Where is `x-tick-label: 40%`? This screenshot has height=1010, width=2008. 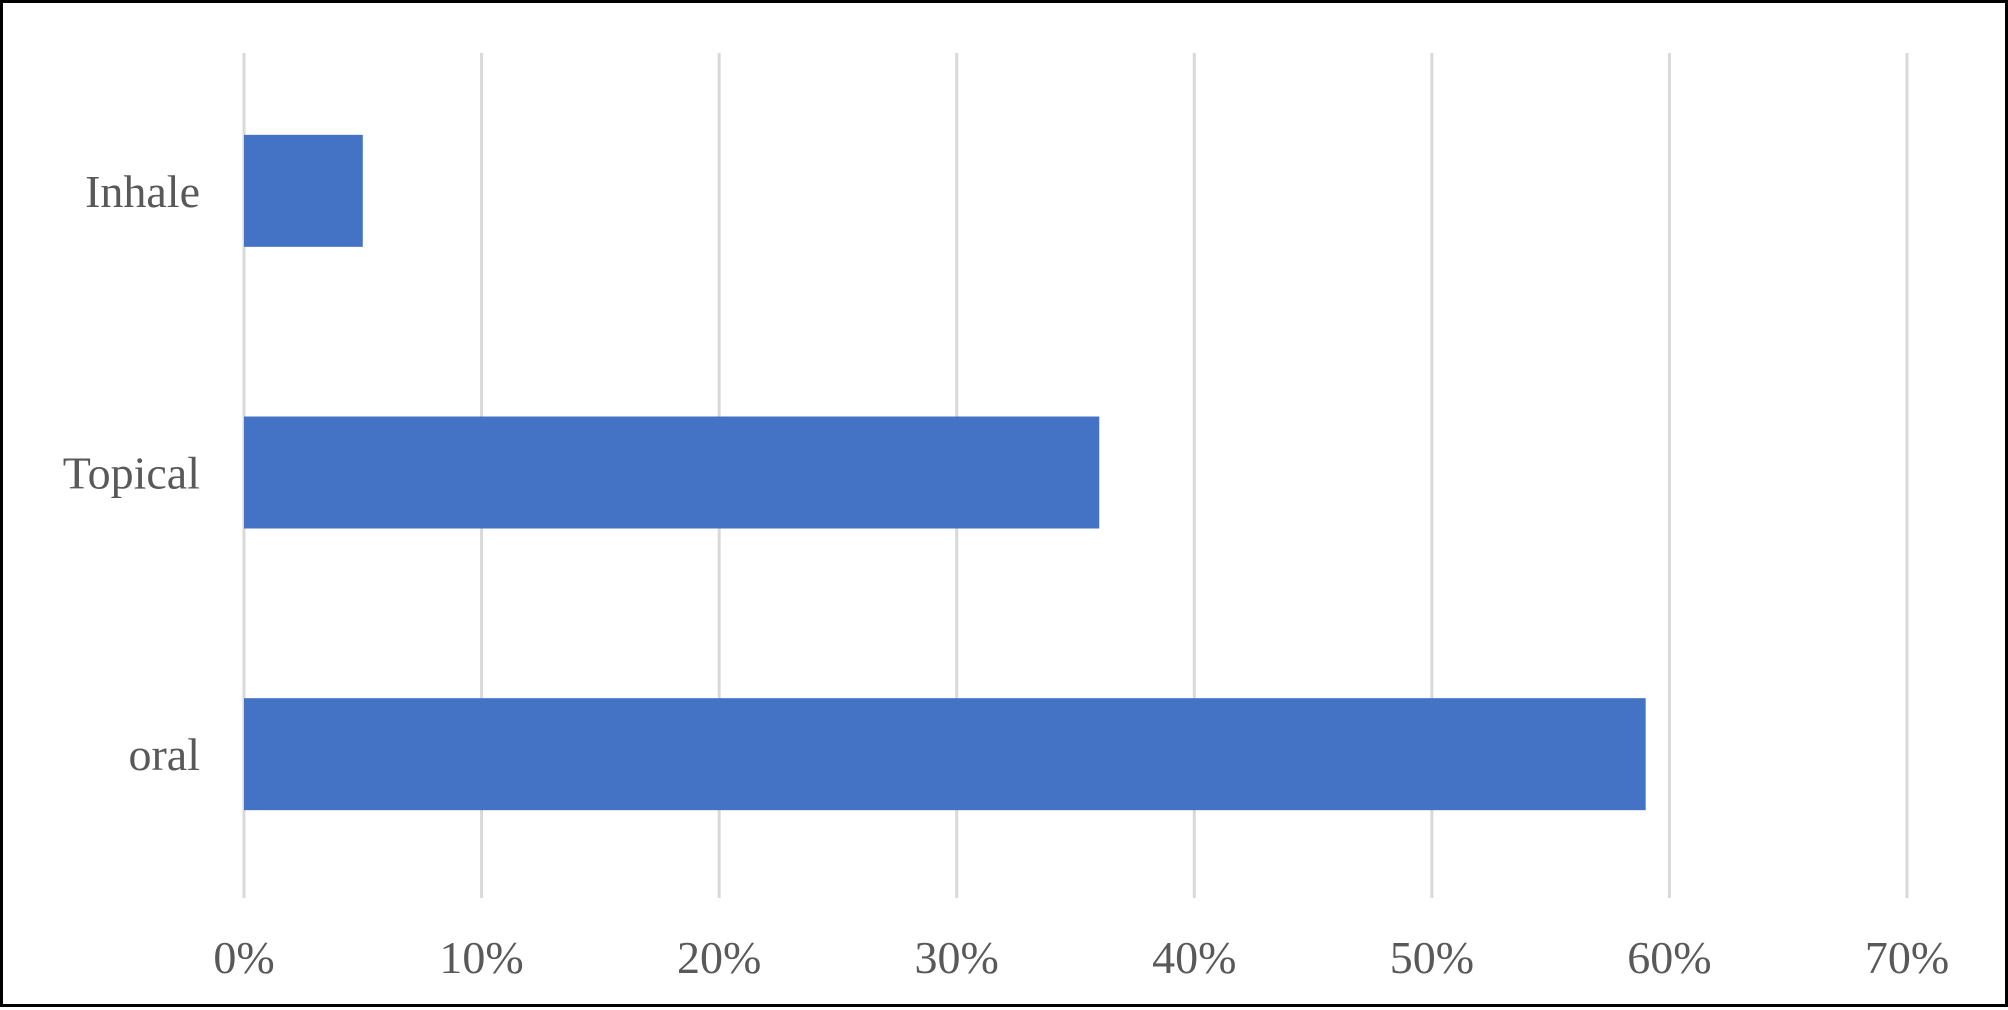
x-tick-label: 40% is located at coordinates (1194, 957).